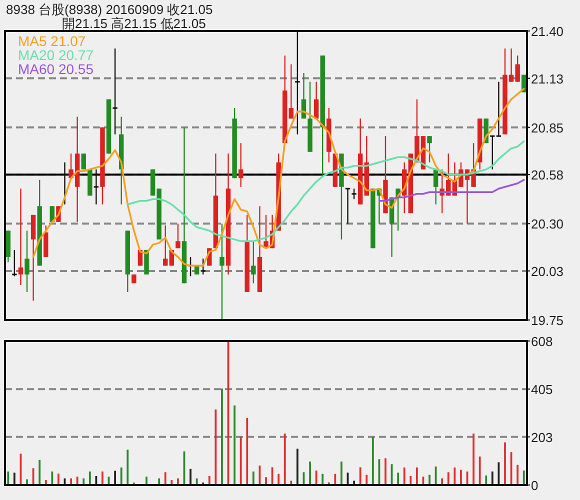 This screenshot has height=500, width=580. Describe the element at coordinates (56, 69) in the screenshot. I see `text: MA60 20.55` at that location.